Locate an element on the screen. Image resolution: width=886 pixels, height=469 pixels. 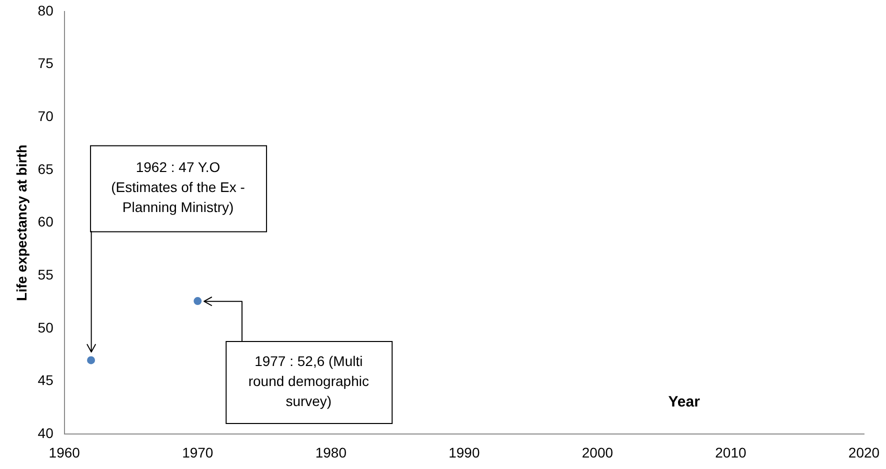
x-axis-title: Year is located at coordinates (684, 402).